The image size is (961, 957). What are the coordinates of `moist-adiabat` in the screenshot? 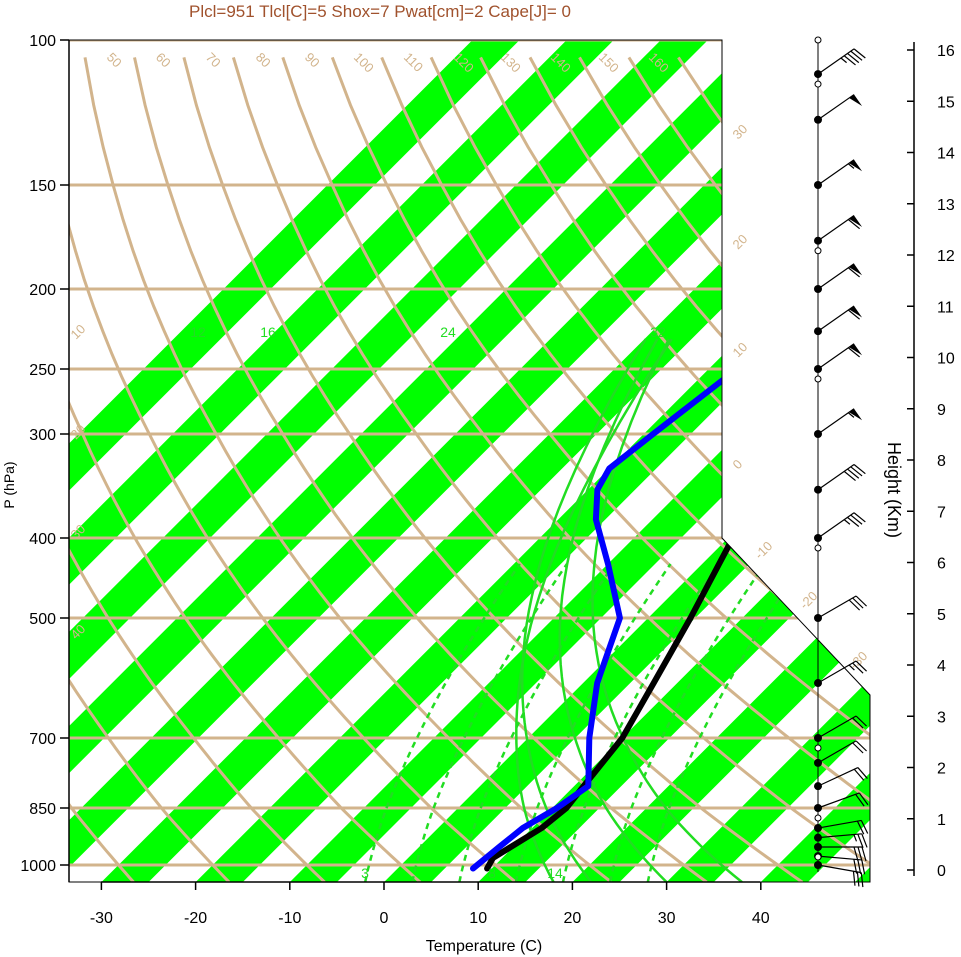 It's located at (667, 610).